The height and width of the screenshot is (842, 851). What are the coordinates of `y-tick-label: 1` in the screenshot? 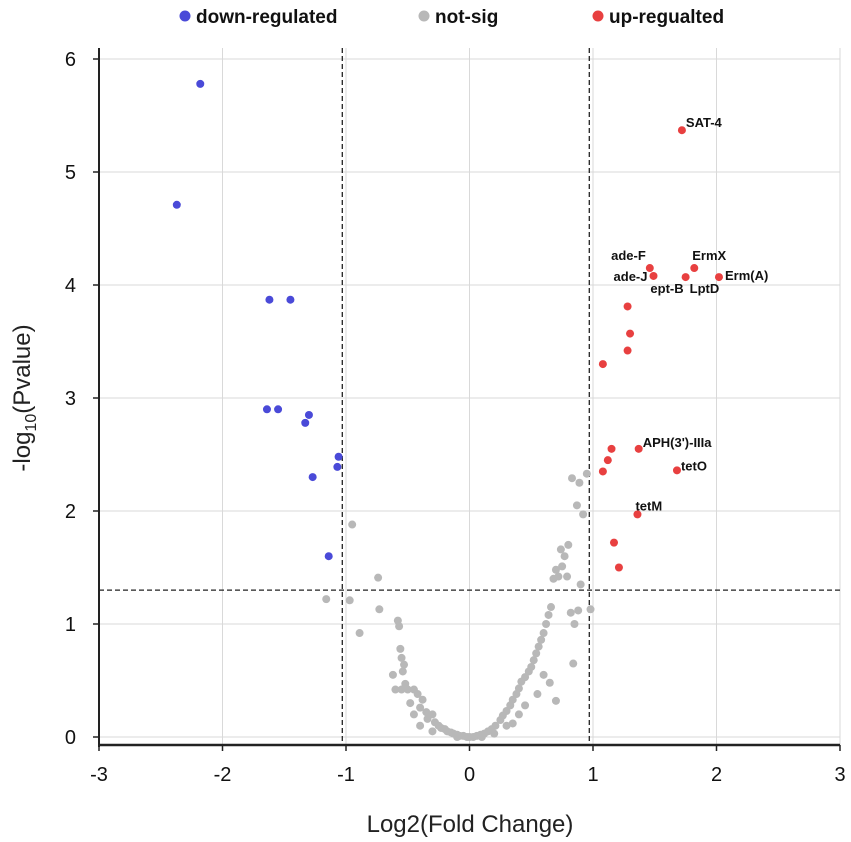 It's located at (70, 625).